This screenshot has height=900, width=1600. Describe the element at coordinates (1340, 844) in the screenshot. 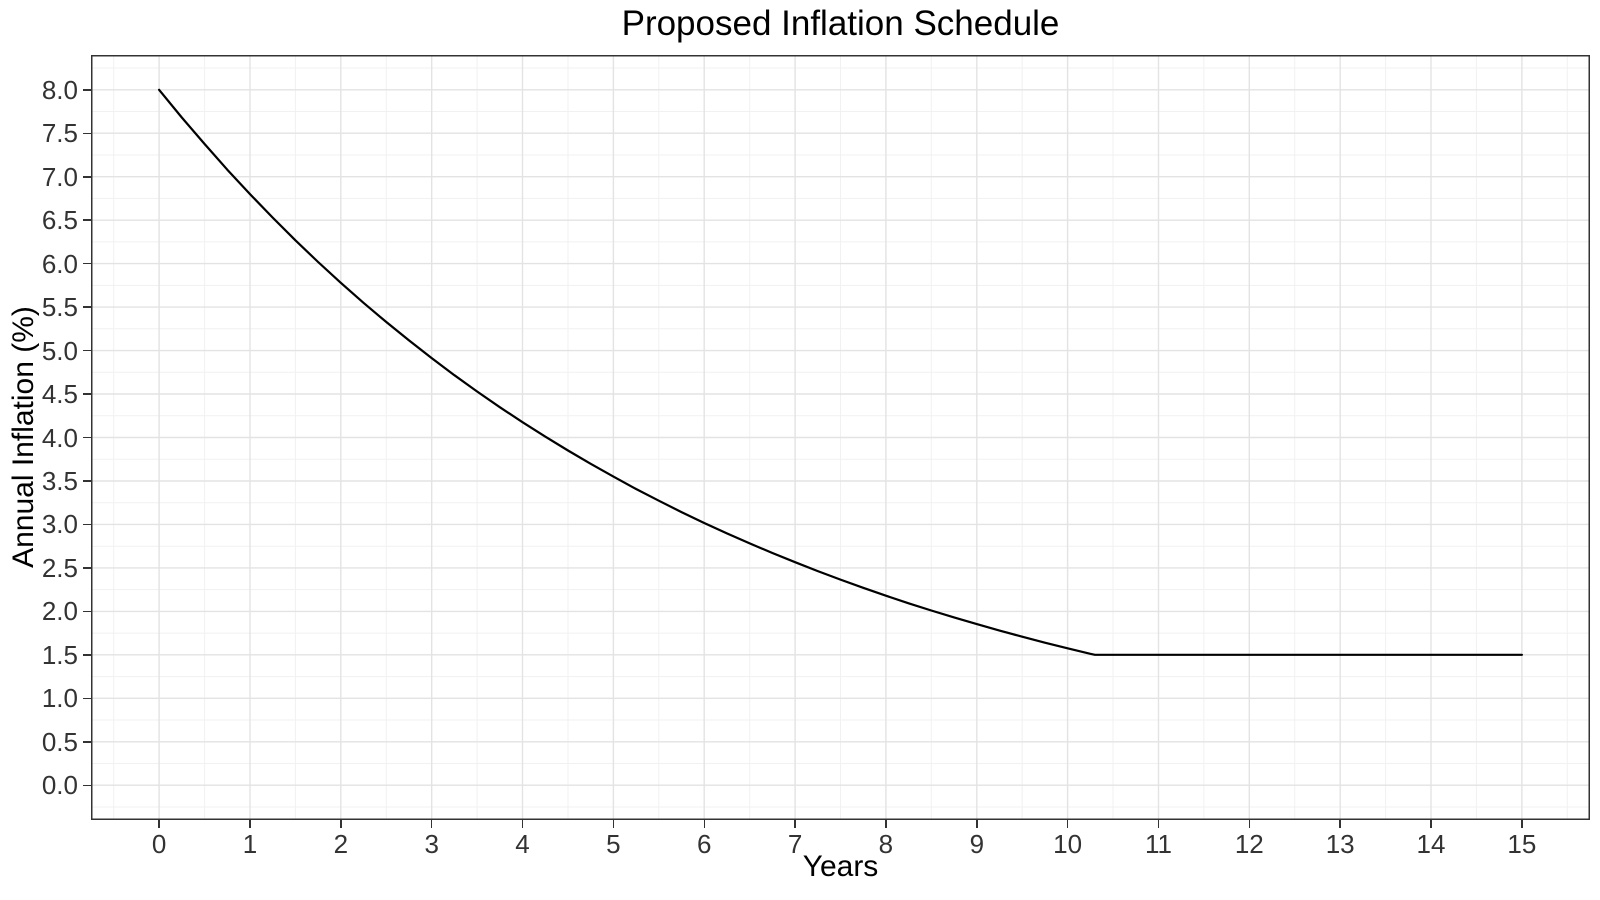

I see `x-tick-label: 13` at that location.